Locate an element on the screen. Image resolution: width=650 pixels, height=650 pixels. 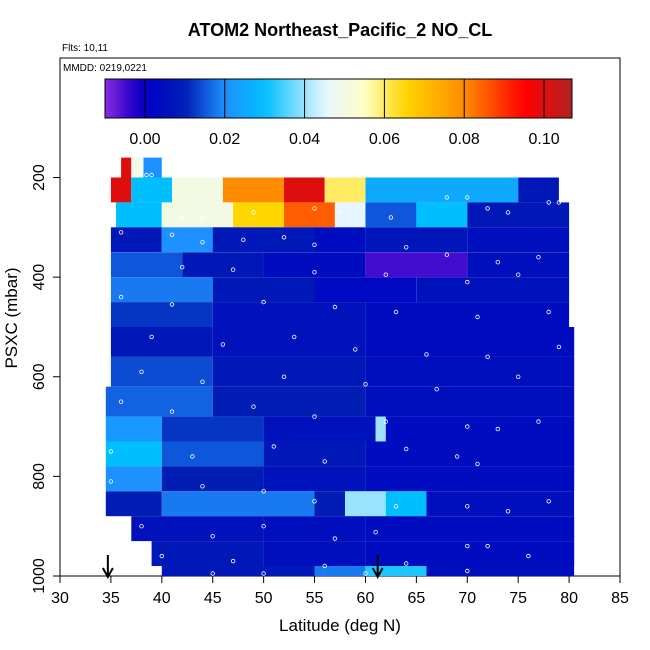
x-tick-label: 70 is located at coordinates (467, 598).